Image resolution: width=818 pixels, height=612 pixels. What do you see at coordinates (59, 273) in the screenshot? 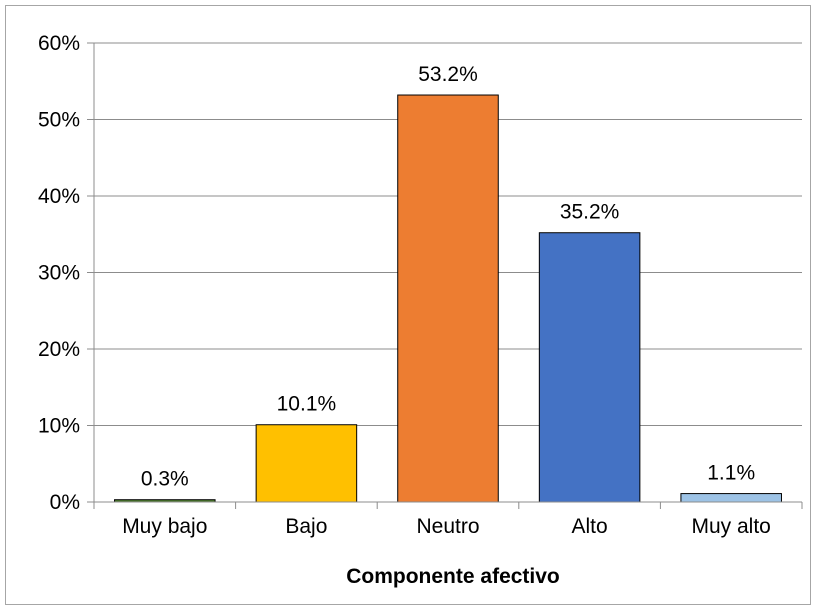
I see `y-tick-label: 30%` at bounding box center [59, 273].